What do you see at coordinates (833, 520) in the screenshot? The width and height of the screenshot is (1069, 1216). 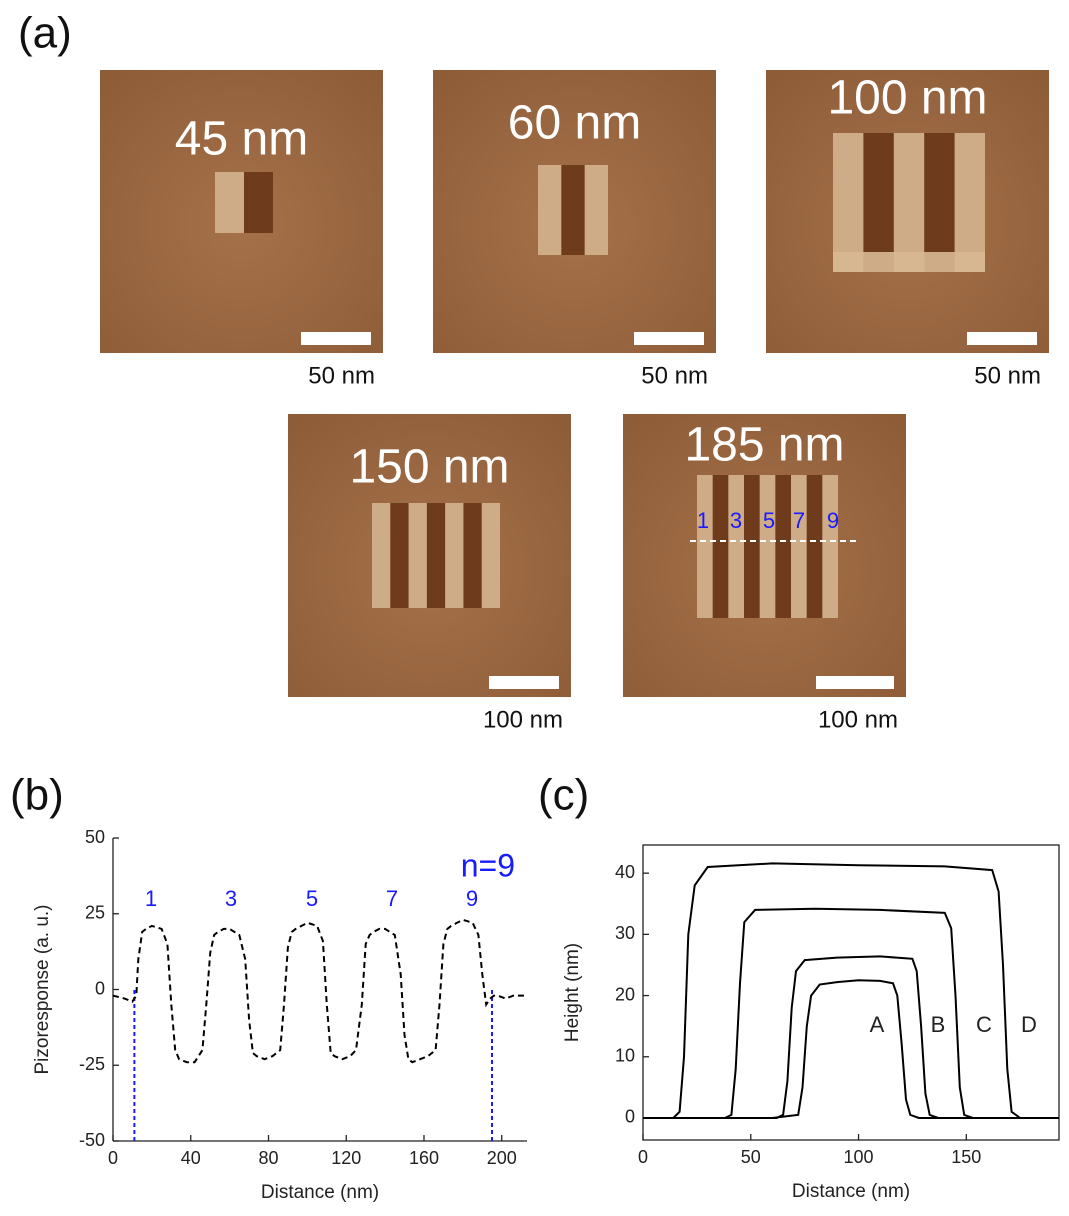 I see `stripe-label: 9` at bounding box center [833, 520].